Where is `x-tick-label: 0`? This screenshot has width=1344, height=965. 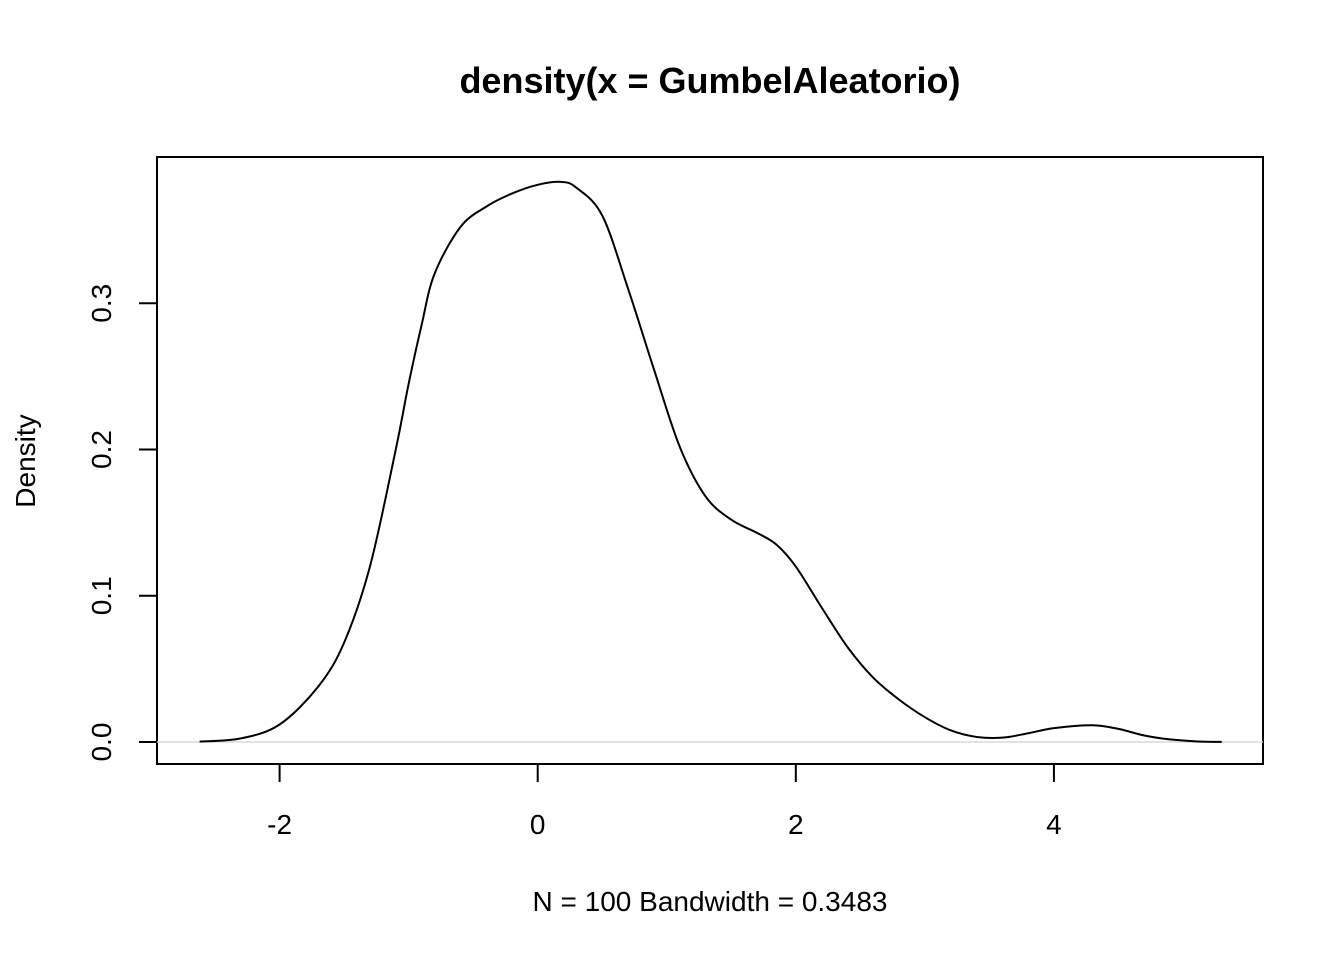 x-tick-label: 0 is located at coordinates (538, 824).